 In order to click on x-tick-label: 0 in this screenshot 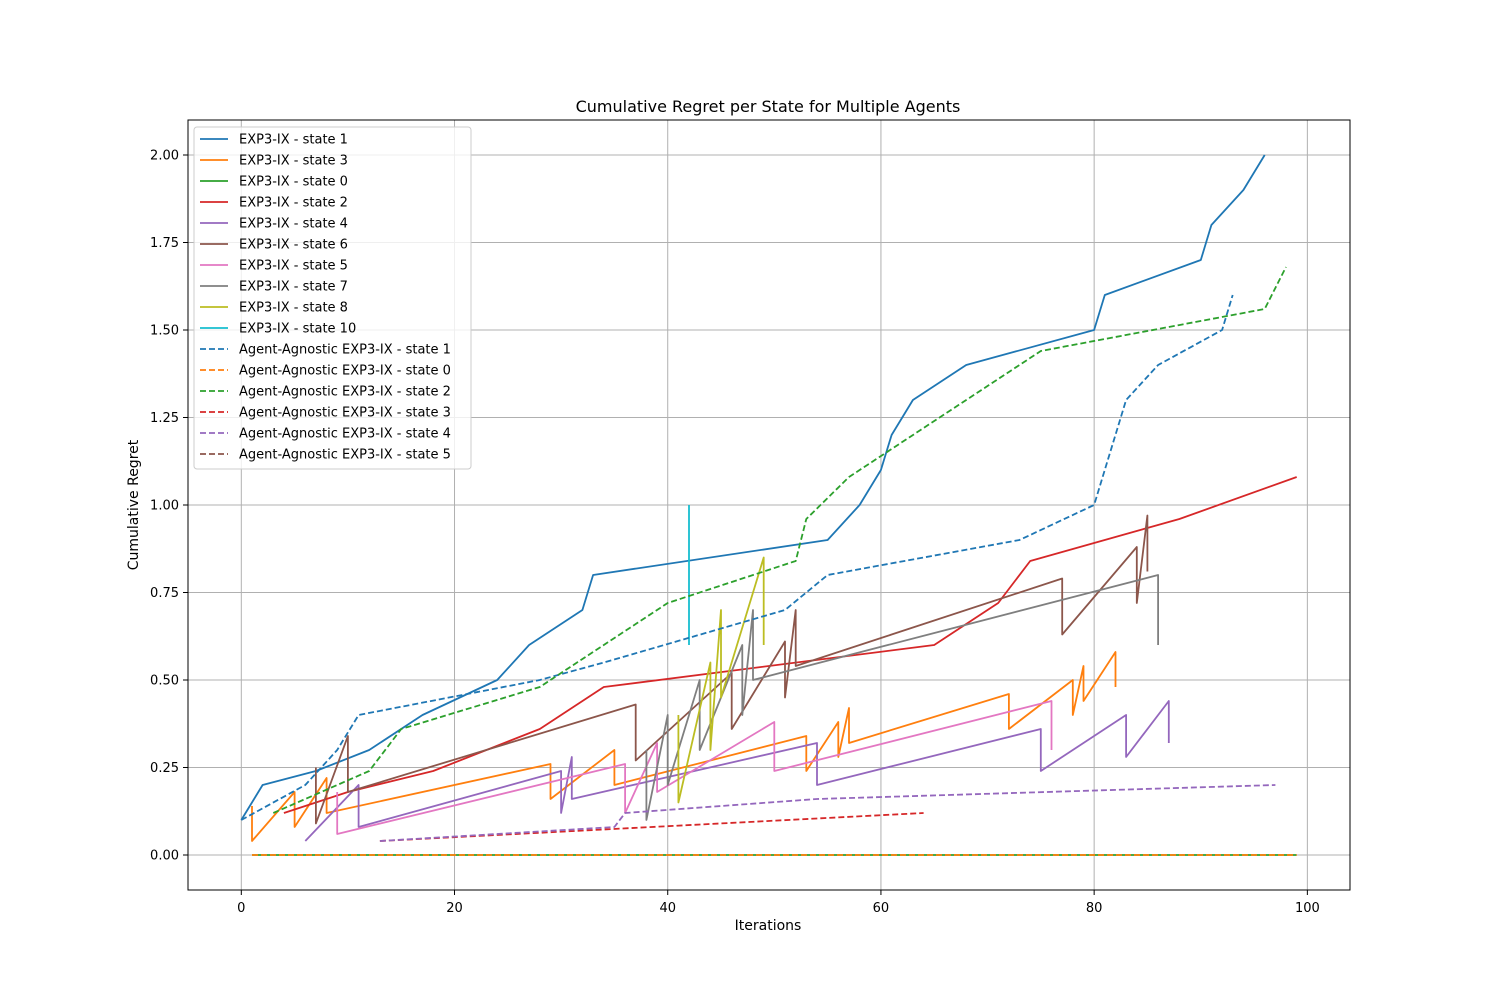, I will do `click(241, 908)`.